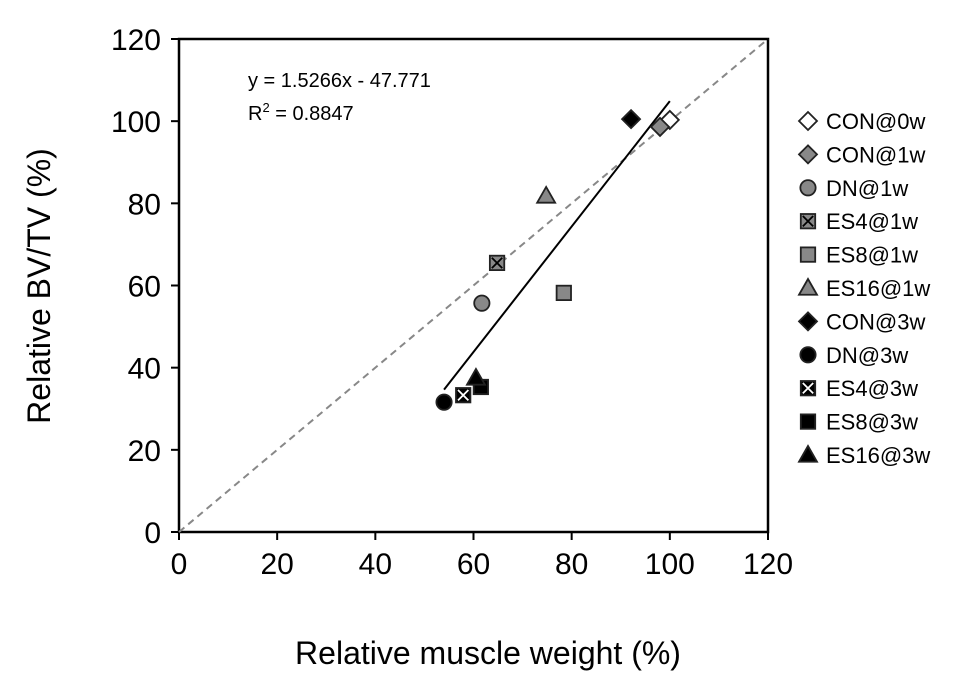  What do you see at coordinates (375, 564) in the screenshot?
I see `x-tick-label: 40` at bounding box center [375, 564].